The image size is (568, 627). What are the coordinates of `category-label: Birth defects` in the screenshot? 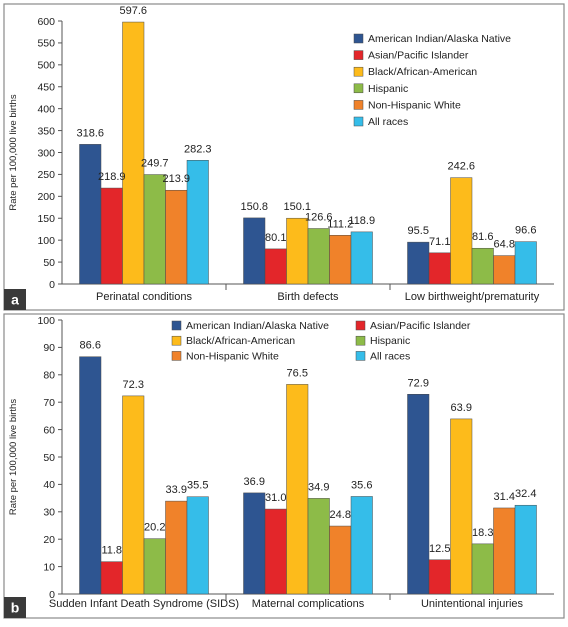 It's located at (308, 297).